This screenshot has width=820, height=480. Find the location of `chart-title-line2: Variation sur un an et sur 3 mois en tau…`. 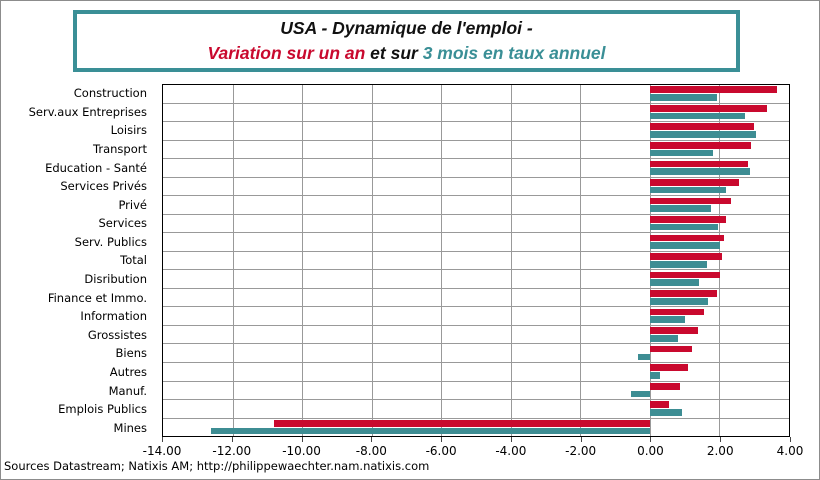

chart-title-line2: Variation sur un an et sur 3 mois en tau… is located at coordinates (406, 53).